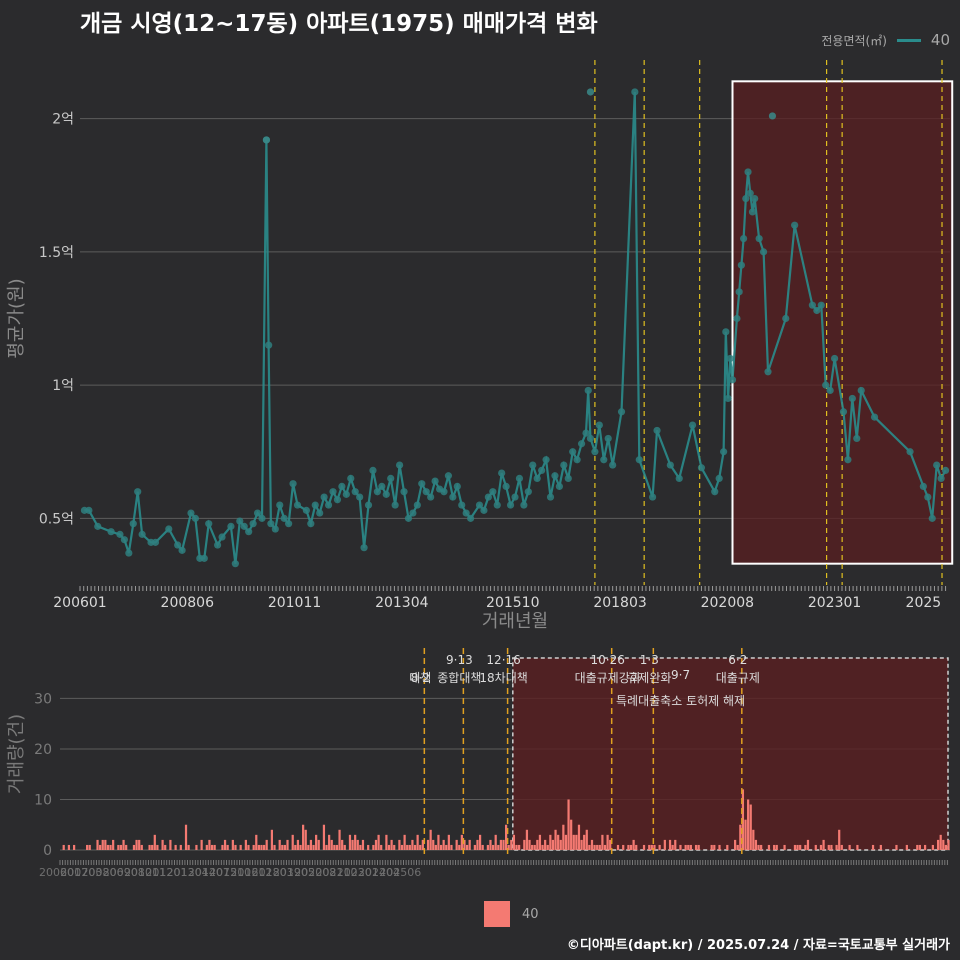  I want to click on vol-x-tick-label: 201201, so click(166, 872).